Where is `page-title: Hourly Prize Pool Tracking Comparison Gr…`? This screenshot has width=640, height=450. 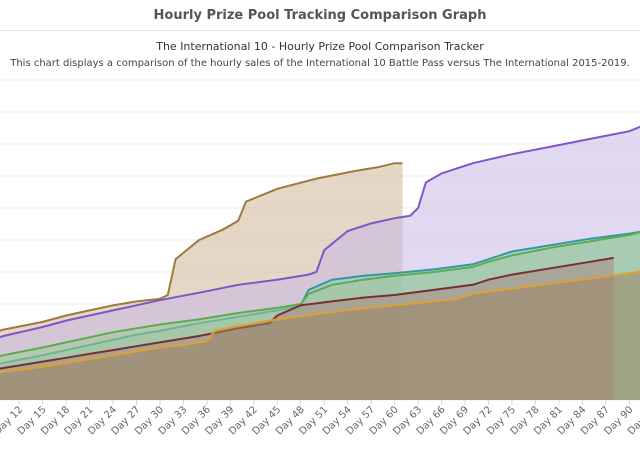 page-title: Hourly Prize Pool Tracking Comparison Gr… is located at coordinates (320, 15).